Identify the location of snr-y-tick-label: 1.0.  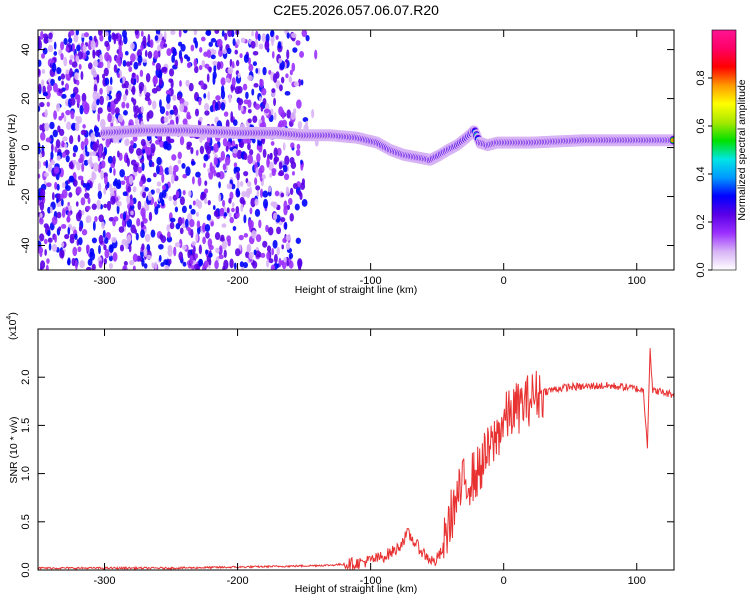
(26, 473).